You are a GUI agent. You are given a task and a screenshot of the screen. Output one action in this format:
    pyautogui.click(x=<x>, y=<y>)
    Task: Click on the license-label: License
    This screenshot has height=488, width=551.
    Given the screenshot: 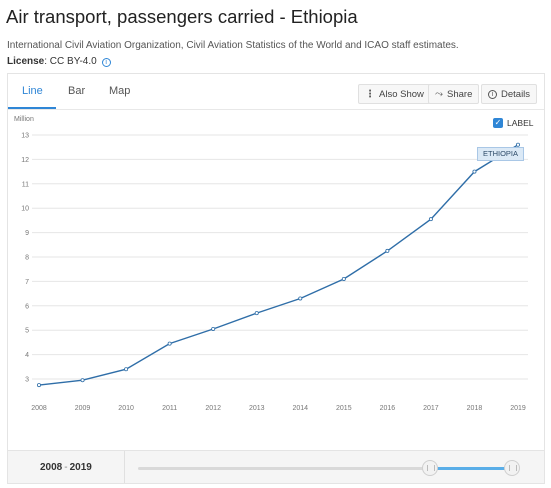 What is the action you would take?
    pyautogui.click(x=26, y=61)
    